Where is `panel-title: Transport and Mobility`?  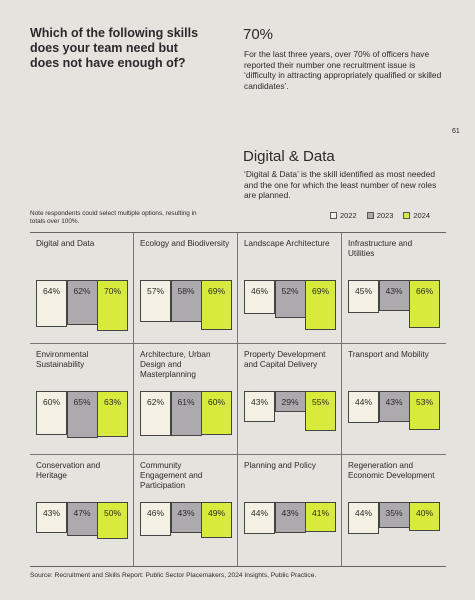 panel-title: Transport and Mobility is located at coordinates (388, 354).